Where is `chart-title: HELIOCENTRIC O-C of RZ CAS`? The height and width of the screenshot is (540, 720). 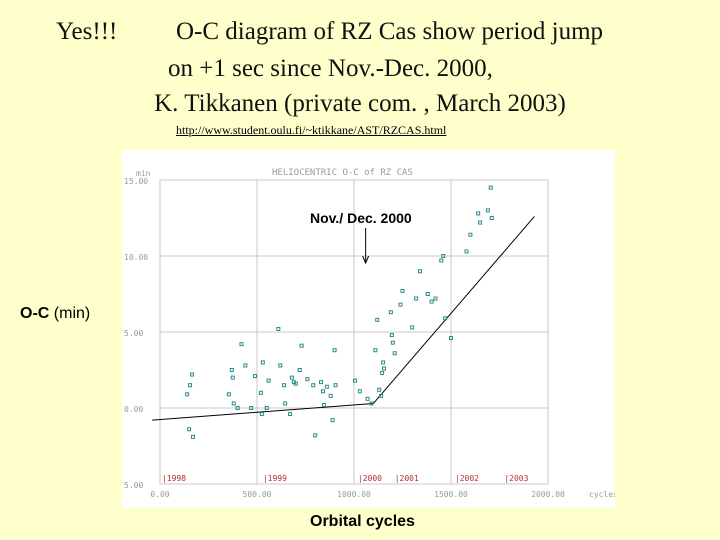
chart-title: HELIOCENTRIC O-C of RZ CAS is located at coordinates (342, 173).